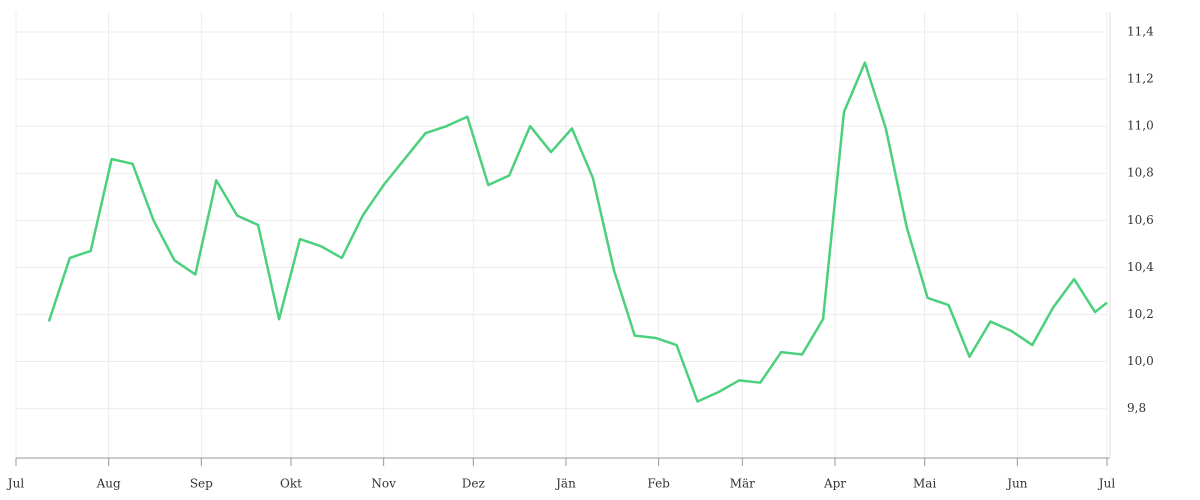 The image size is (1200, 500). Describe the element at coordinates (1140, 314) in the screenshot. I see `y-tick-label: 10,2` at that location.